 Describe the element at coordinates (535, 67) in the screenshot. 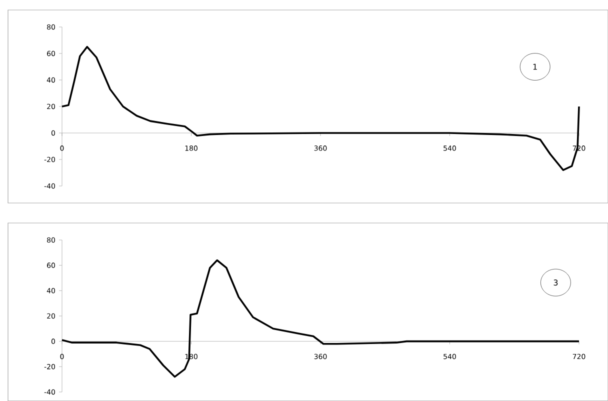

I see `annotation: 1` at that location.